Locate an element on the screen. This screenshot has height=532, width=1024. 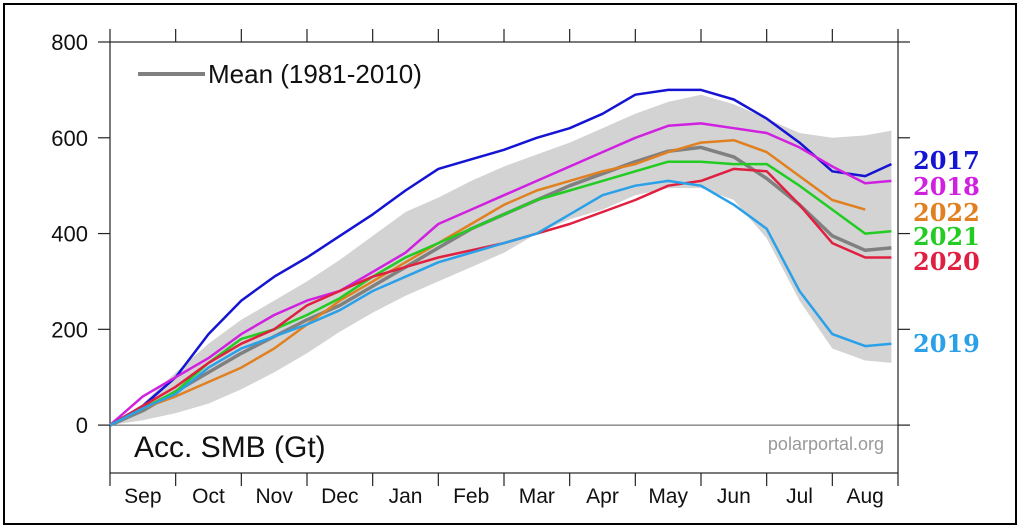
x-tick-label: Jul is located at coordinates (799, 496).